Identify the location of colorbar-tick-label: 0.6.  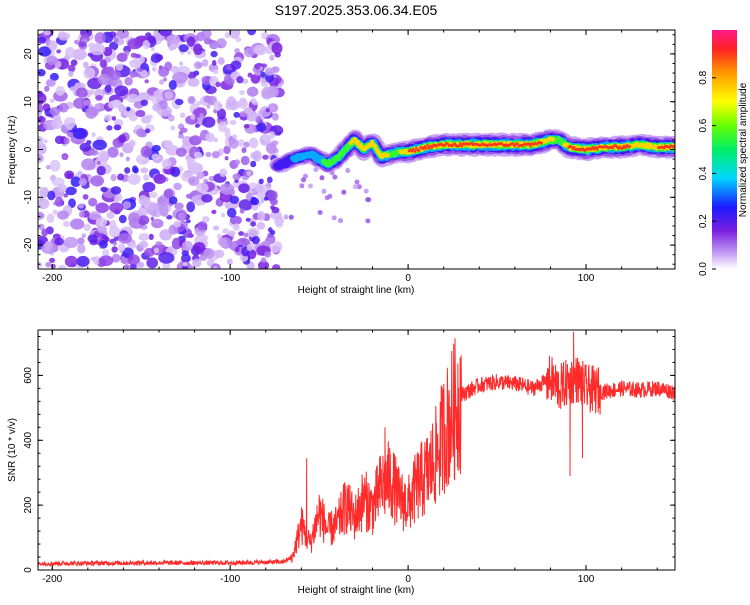
(703, 125).